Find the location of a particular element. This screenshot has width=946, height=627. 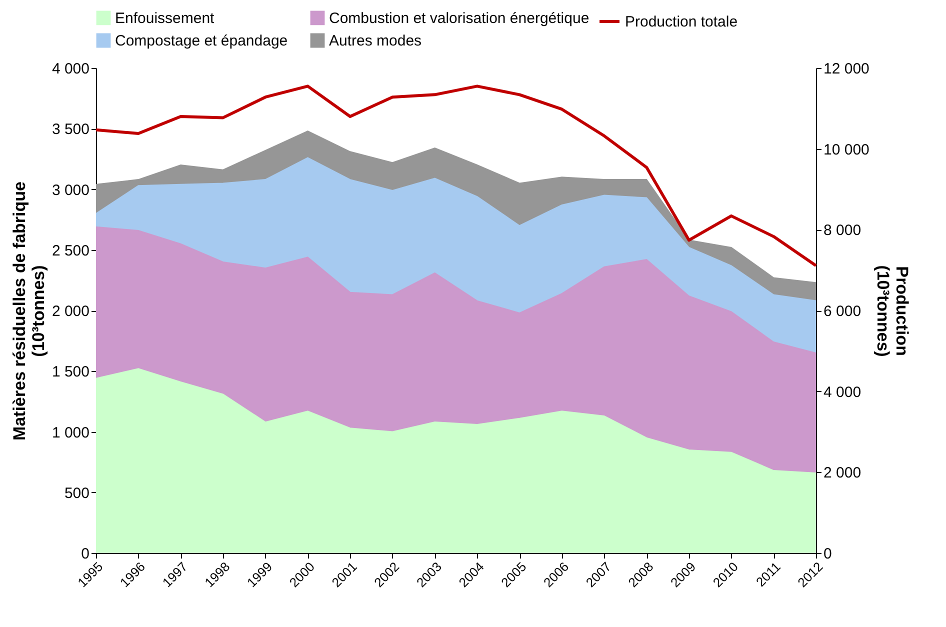

y2-tick-label: 2 000 is located at coordinates (843, 473).